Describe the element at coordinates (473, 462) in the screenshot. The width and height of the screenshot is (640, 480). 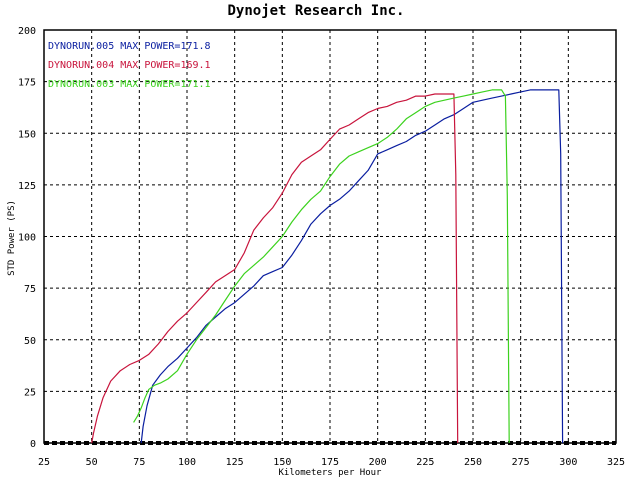
I see `x-tick-label: 250` at that location.